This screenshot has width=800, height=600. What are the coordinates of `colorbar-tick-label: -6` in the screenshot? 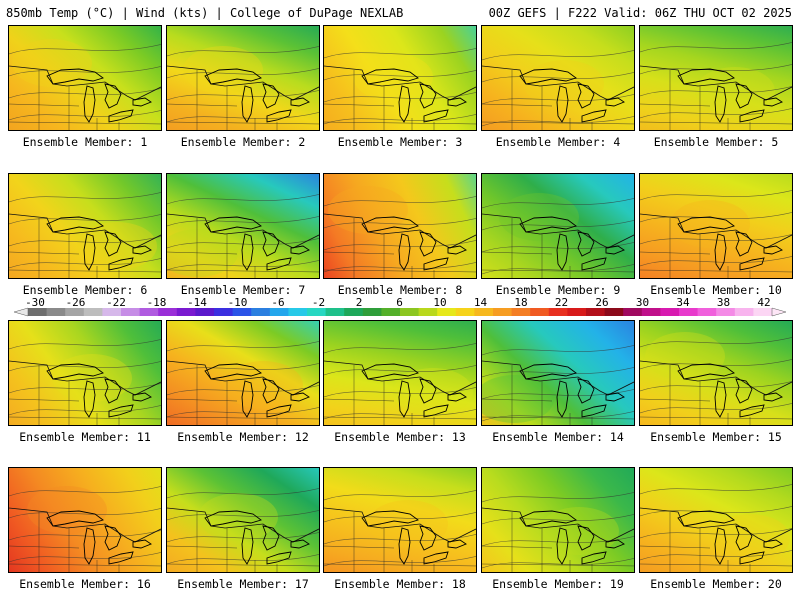 It's located at (277, 302).